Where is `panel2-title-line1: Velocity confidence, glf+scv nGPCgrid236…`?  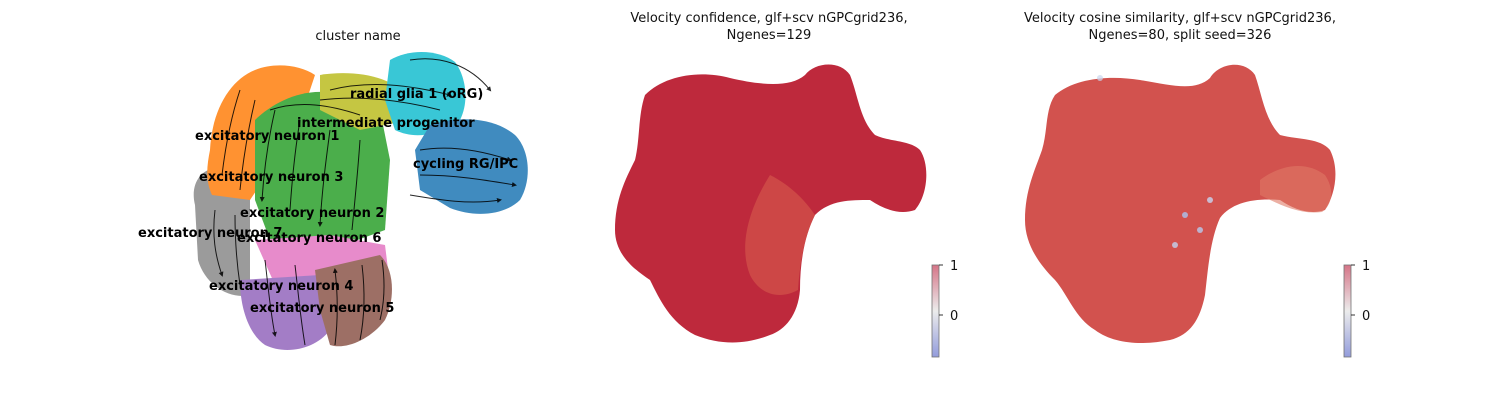
panel2-title-line1: Velocity confidence, glf+scv nGPCgrid236… is located at coordinates (768, 18).